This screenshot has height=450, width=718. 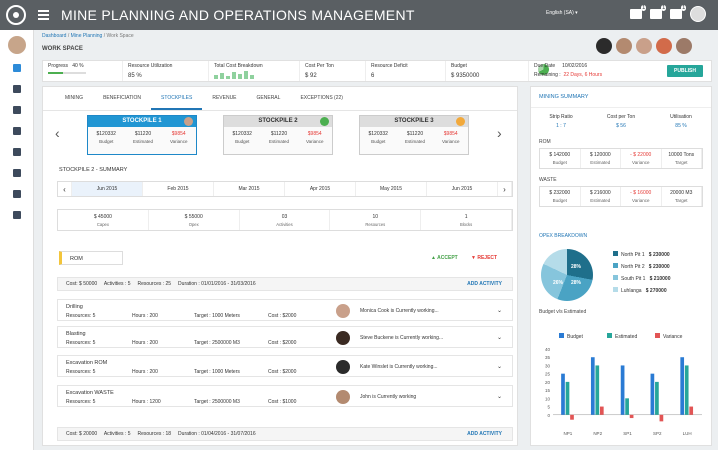 What do you see at coordinates (548, 390) in the screenshot?
I see `y-tick-label: 15` at bounding box center [548, 390].